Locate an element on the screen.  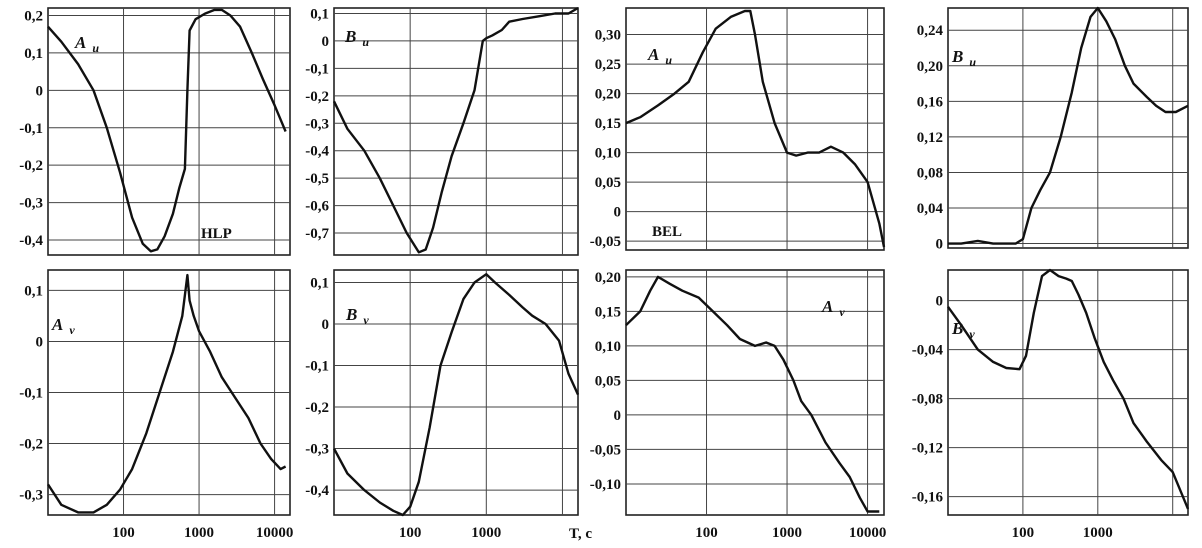
y-tick-label: -0,10 is located at coordinates (605, 485).